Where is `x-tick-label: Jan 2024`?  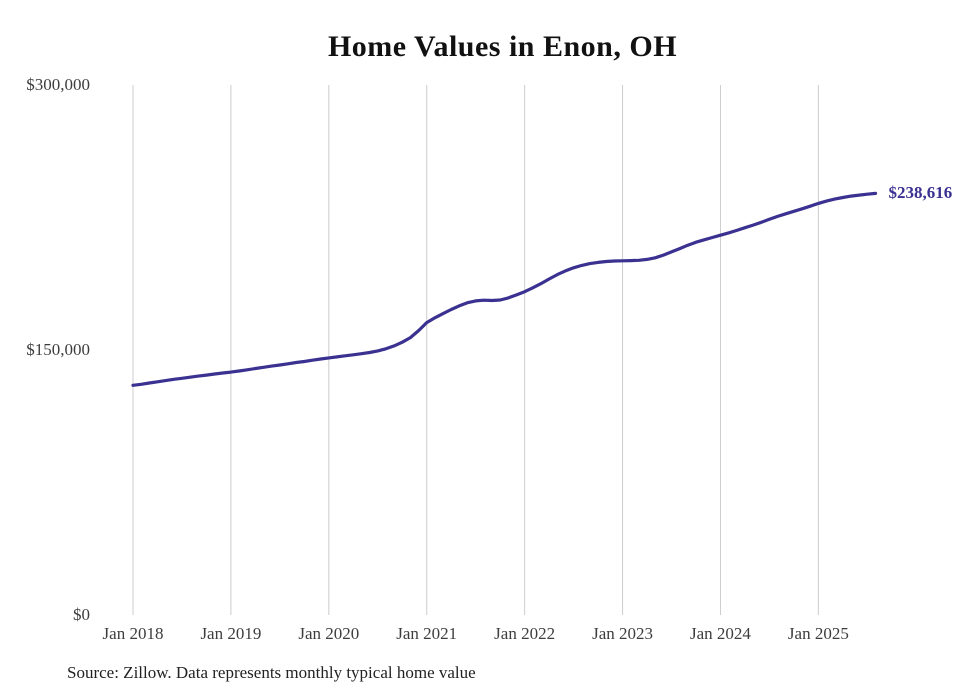 x-tick-label: Jan 2024 is located at coordinates (720, 633).